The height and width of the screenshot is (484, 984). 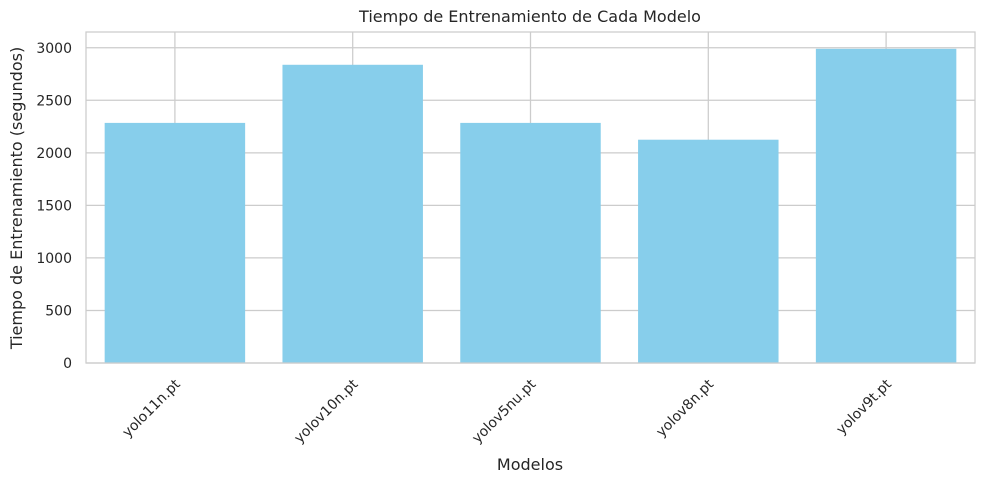 I want to click on y-tick-label: 2500, so click(x=54, y=101).